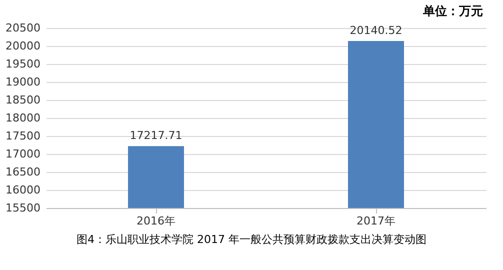 The width and height of the screenshot is (503, 270). I want to click on y-tick-label: 15500, so click(23, 208).